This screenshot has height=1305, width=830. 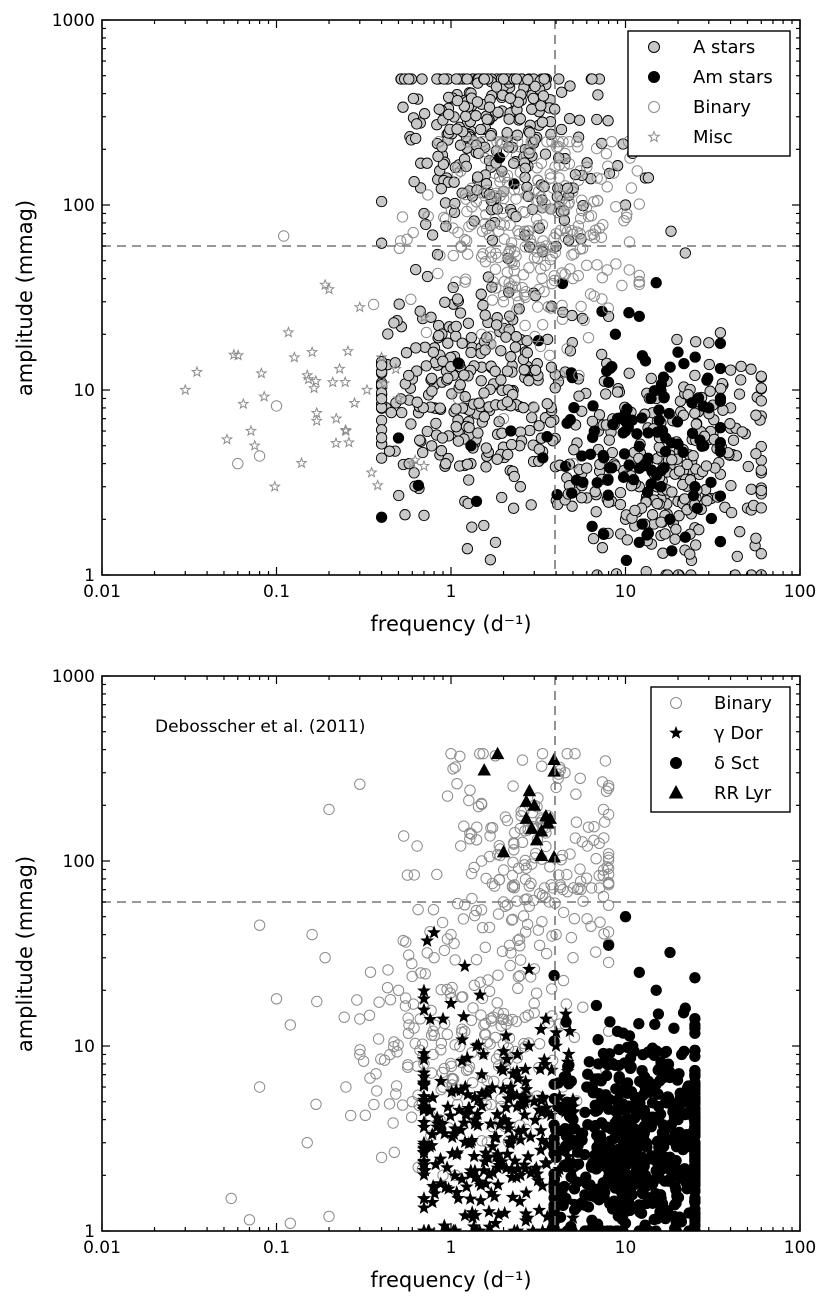 What do you see at coordinates (654, 47) in the screenshot?
I see `legend-marker-a-stars` at bounding box center [654, 47].